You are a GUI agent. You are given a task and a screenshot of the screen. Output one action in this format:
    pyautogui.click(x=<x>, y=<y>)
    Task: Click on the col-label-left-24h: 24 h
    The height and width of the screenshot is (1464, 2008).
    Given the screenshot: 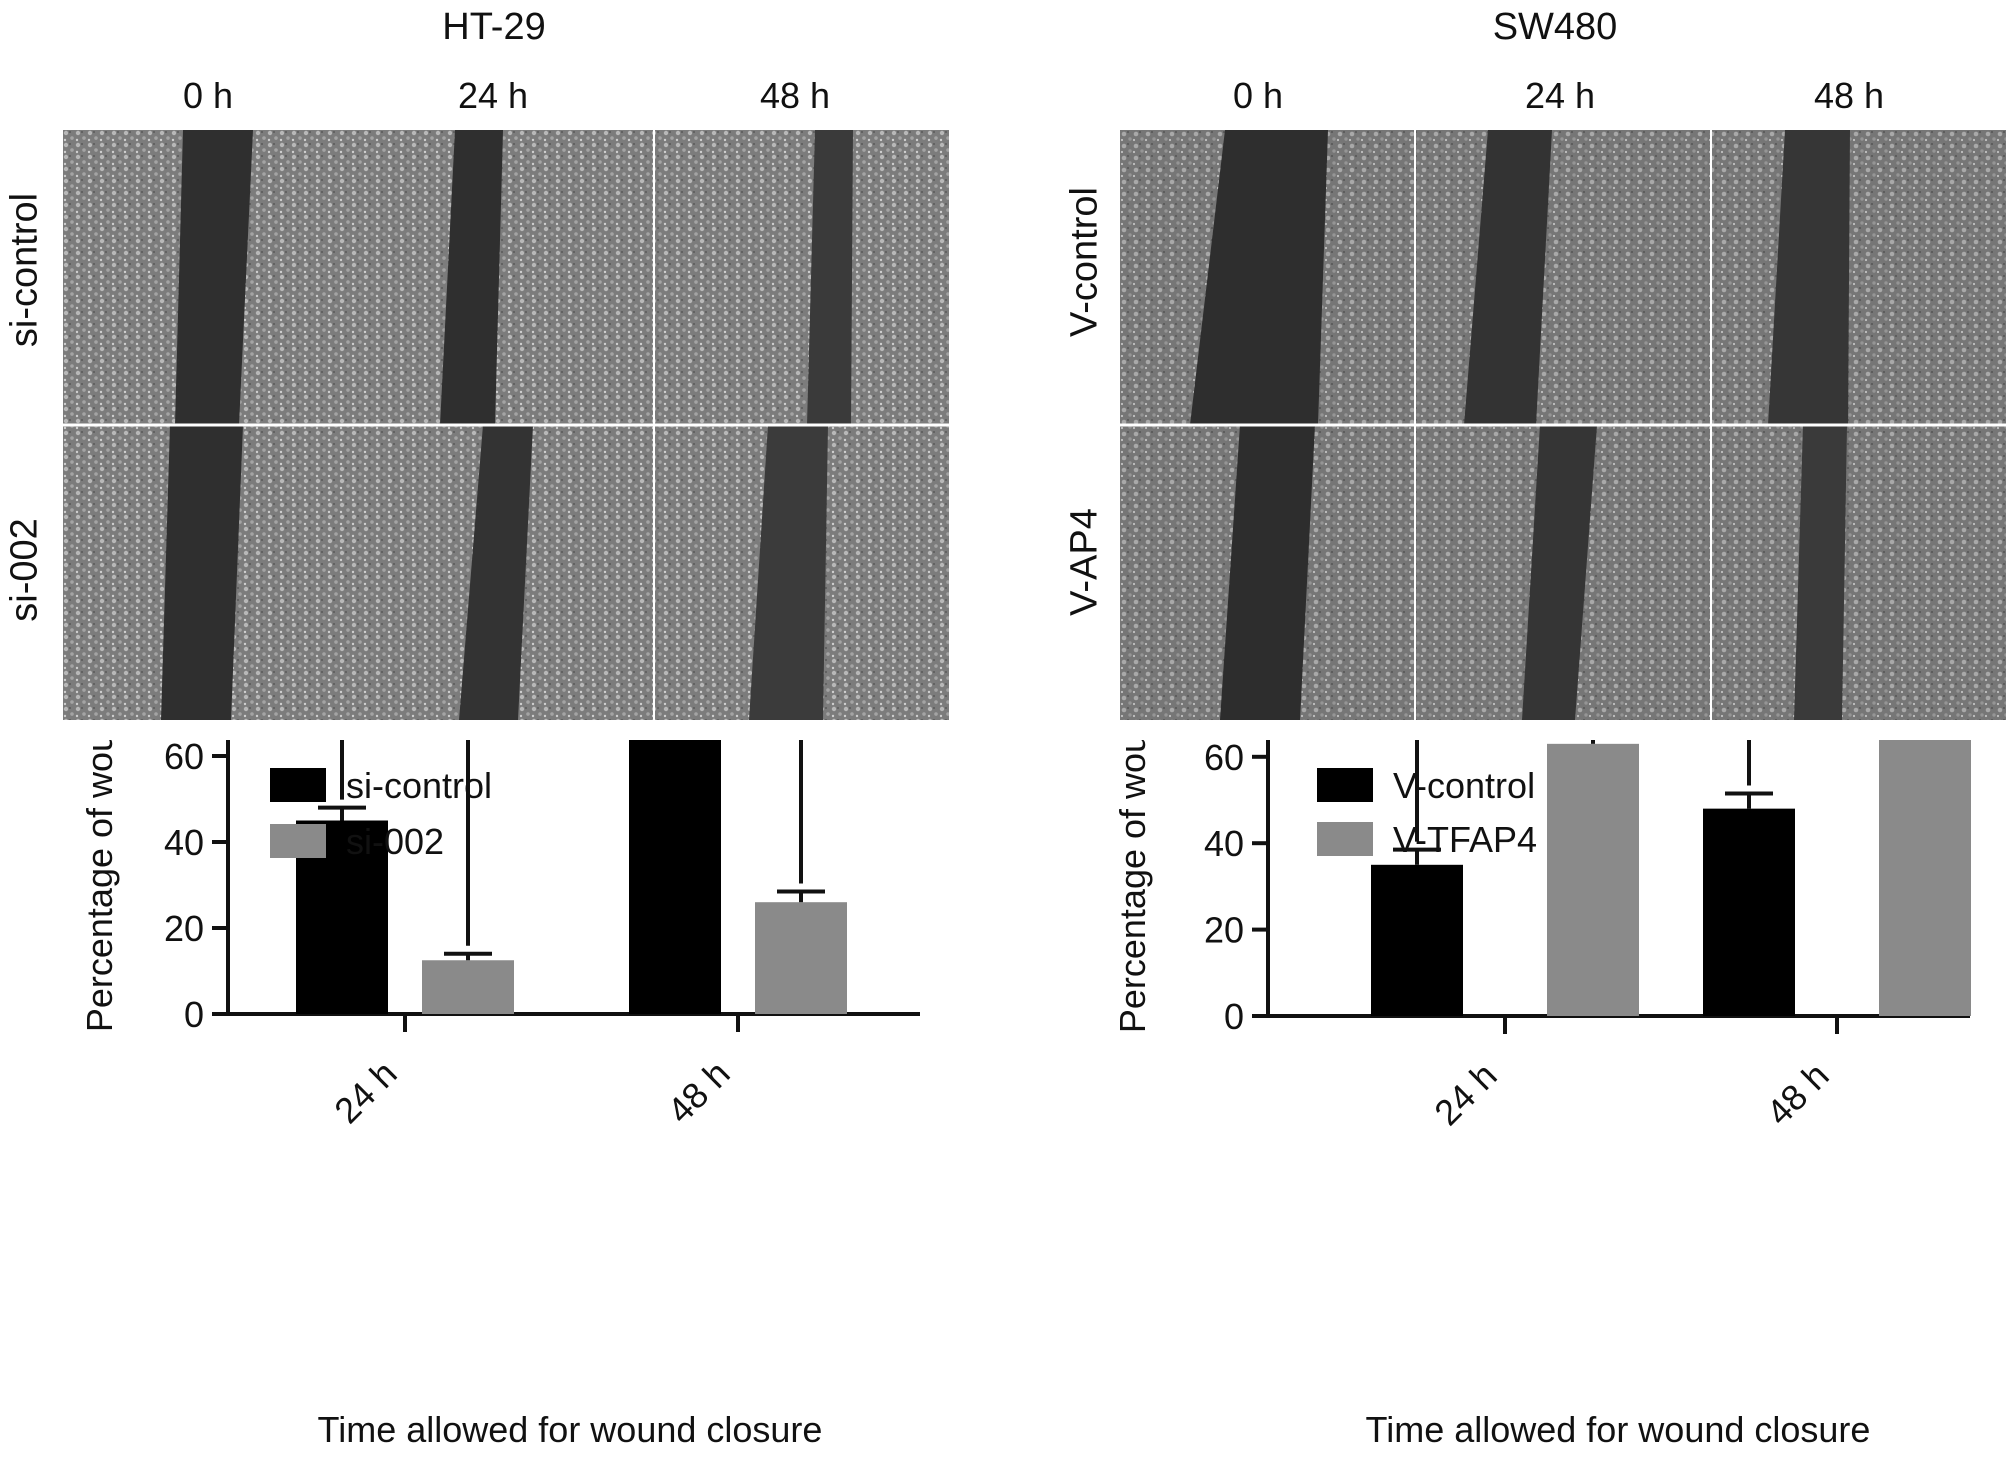 What is the action you would take?
    pyautogui.click(x=493, y=95)
    